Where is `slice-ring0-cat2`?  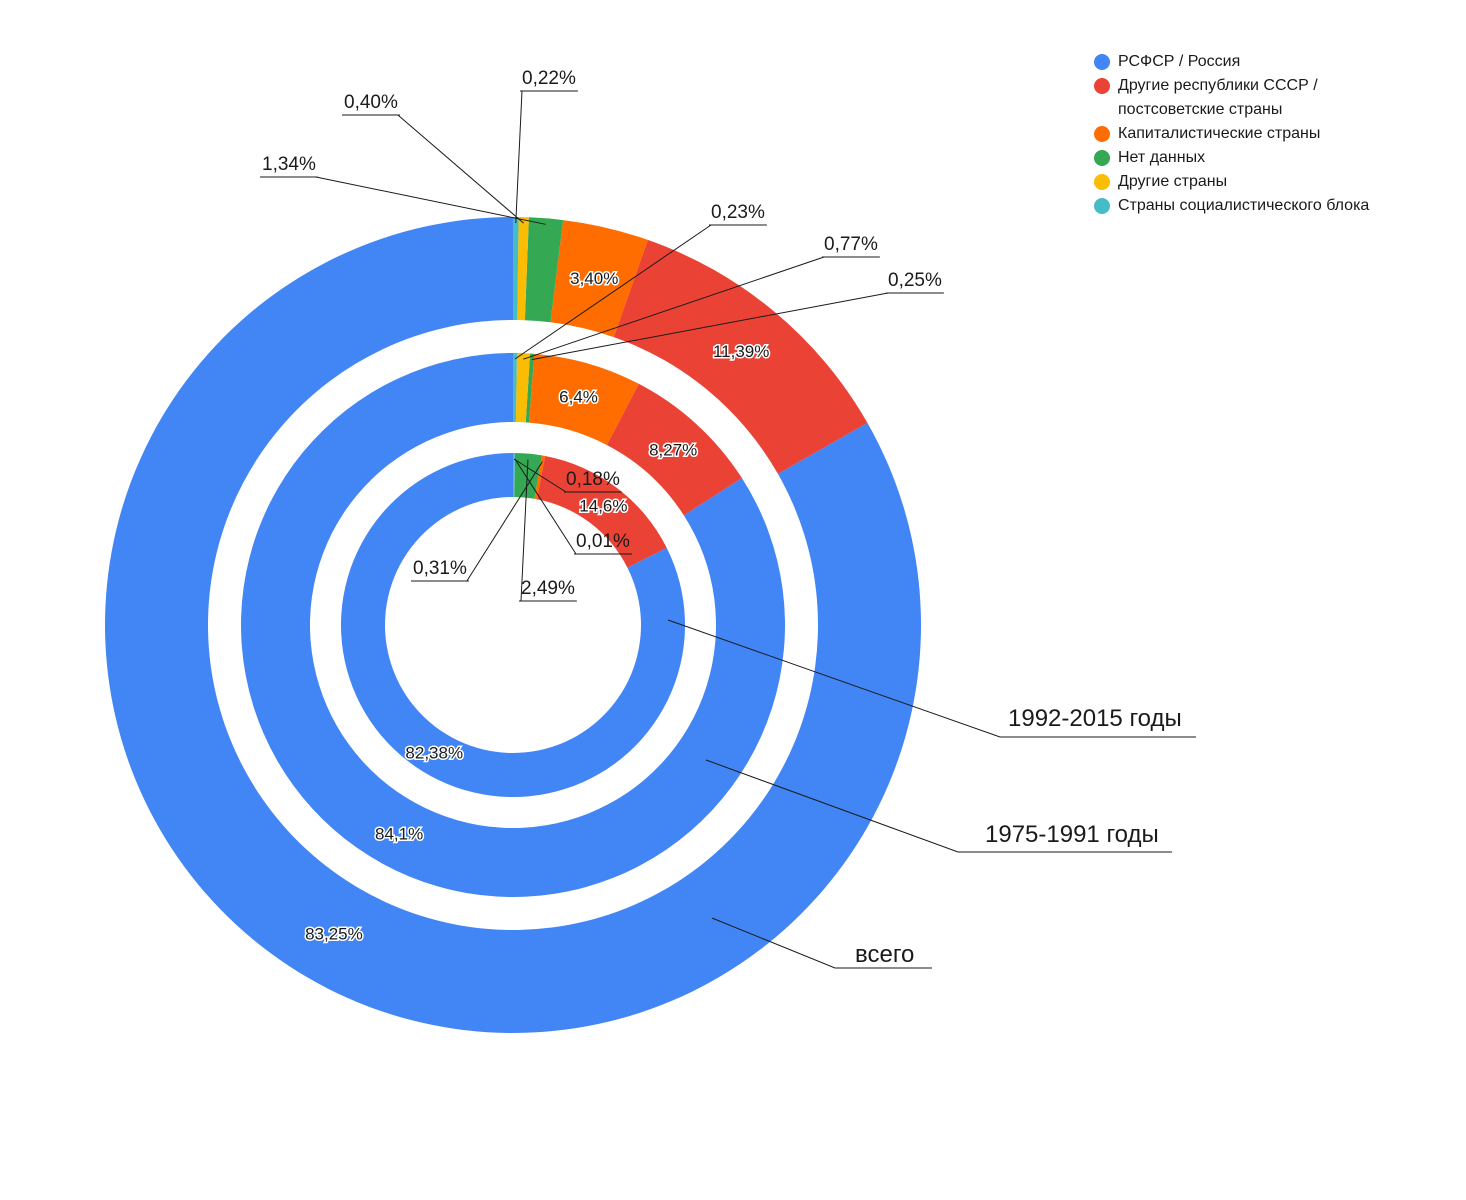 slice-ring0-cat2 is located at coordinates (599, 279).